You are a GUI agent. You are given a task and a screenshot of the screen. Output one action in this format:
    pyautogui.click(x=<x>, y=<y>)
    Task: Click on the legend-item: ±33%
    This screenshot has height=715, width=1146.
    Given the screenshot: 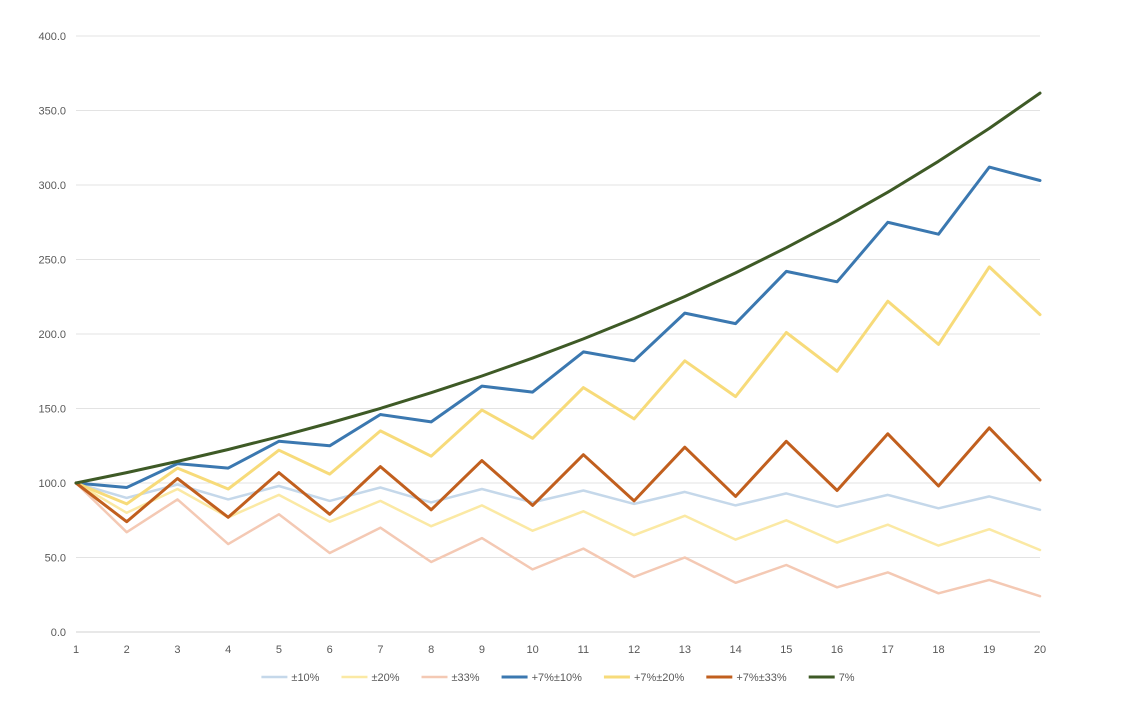 What is the action you would take?
    pyautogui.click(x=450, y=678)
    